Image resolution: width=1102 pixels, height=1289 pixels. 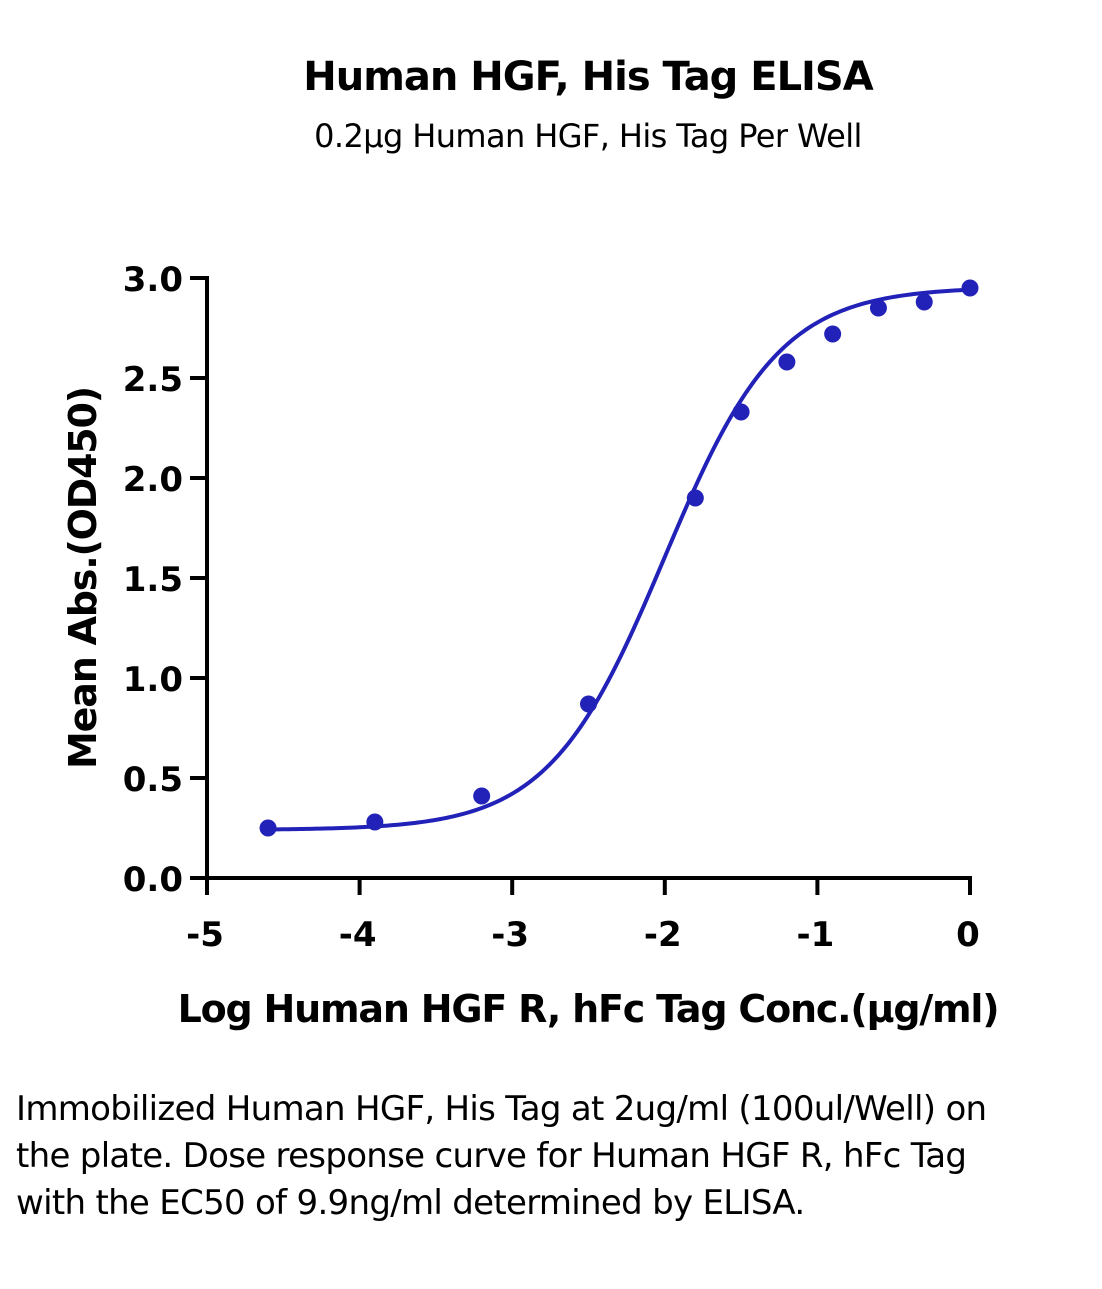 I want to click on y-tick-label: 2.0, so click(x=153, y=480).